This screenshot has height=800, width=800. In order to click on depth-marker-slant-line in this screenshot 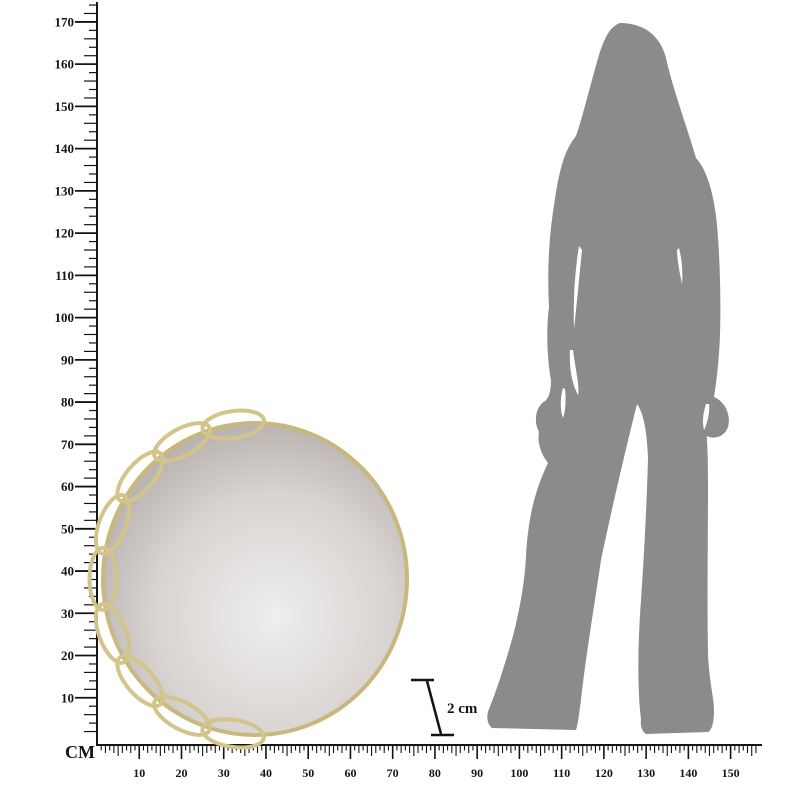, I will do `click(434, 707)`.